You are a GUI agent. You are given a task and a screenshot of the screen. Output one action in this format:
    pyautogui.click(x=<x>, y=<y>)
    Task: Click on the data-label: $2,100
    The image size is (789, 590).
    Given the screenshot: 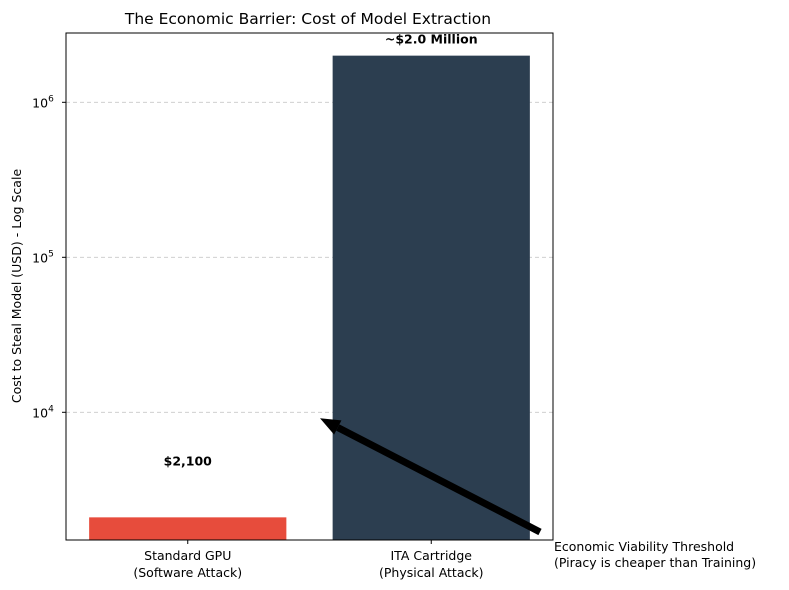 What is the action you would take?
    pyautogui.click(x=188, y=460)
    